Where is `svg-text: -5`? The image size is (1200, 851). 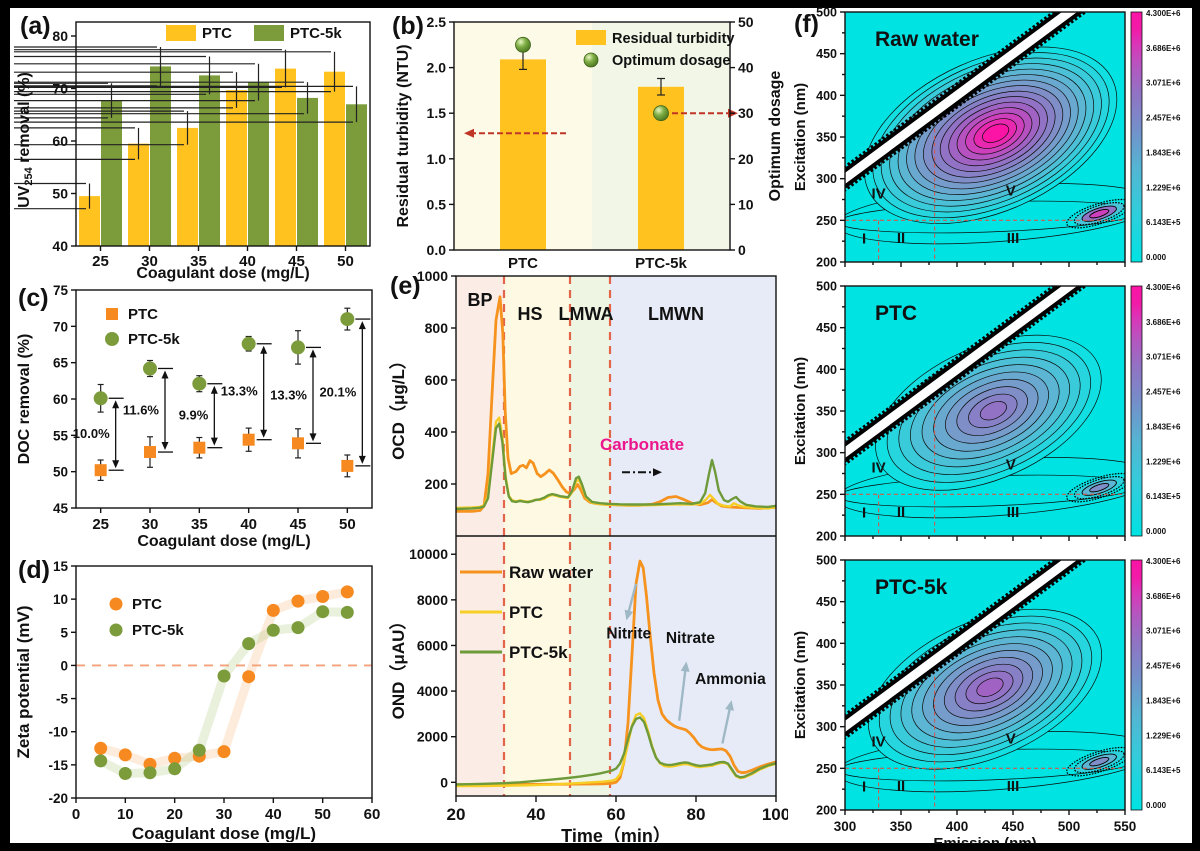
svg-text: -5 is located at coordinates (62, 699).